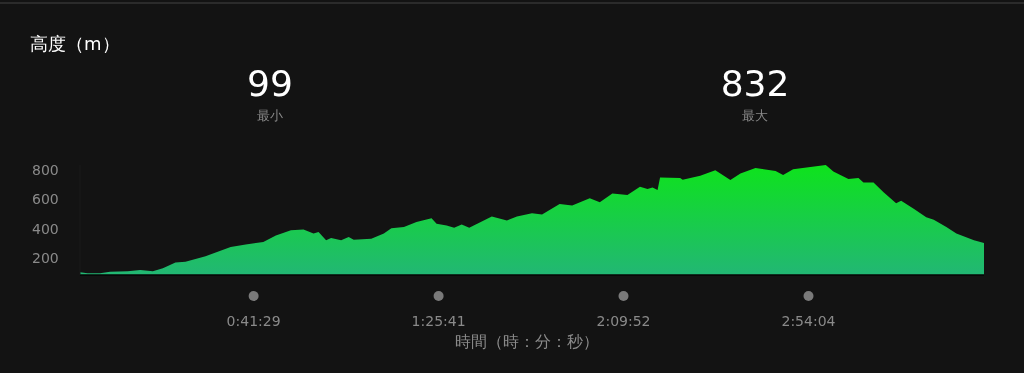 This screenshot has height=373, width=1024. Describe the element at coordinates (438, 321) in the screenshot. I see `x-tick-label: 1:25:41` at that location.